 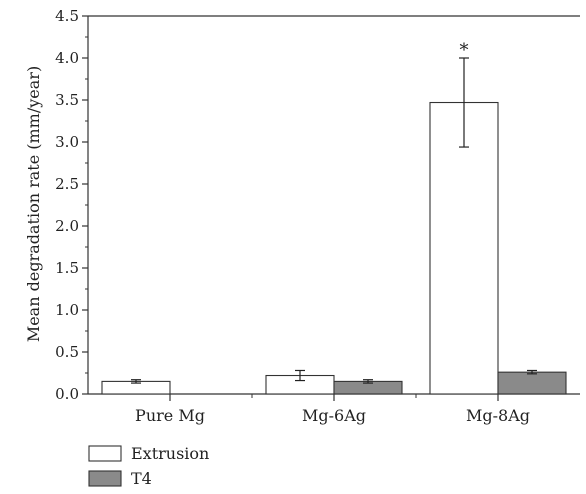 What do you see at coordinates (148, 466) in the screenshot?
I see `legend: Extrusion T4` at bounding box center [148, 466].